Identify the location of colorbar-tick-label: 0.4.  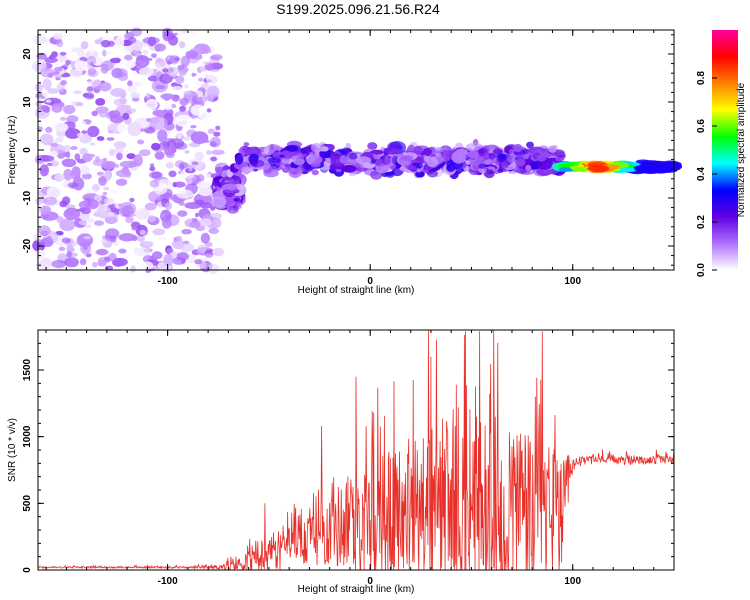
(701, 174).